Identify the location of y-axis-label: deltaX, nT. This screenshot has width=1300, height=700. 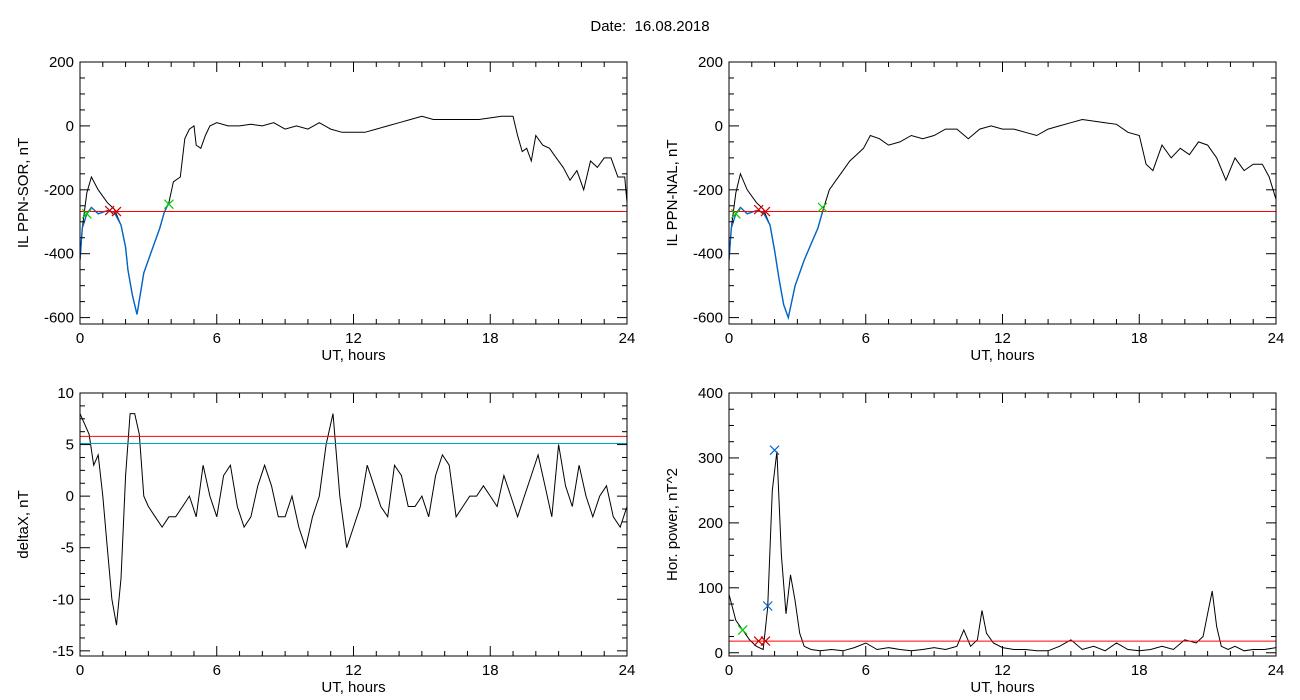
(23, 524).